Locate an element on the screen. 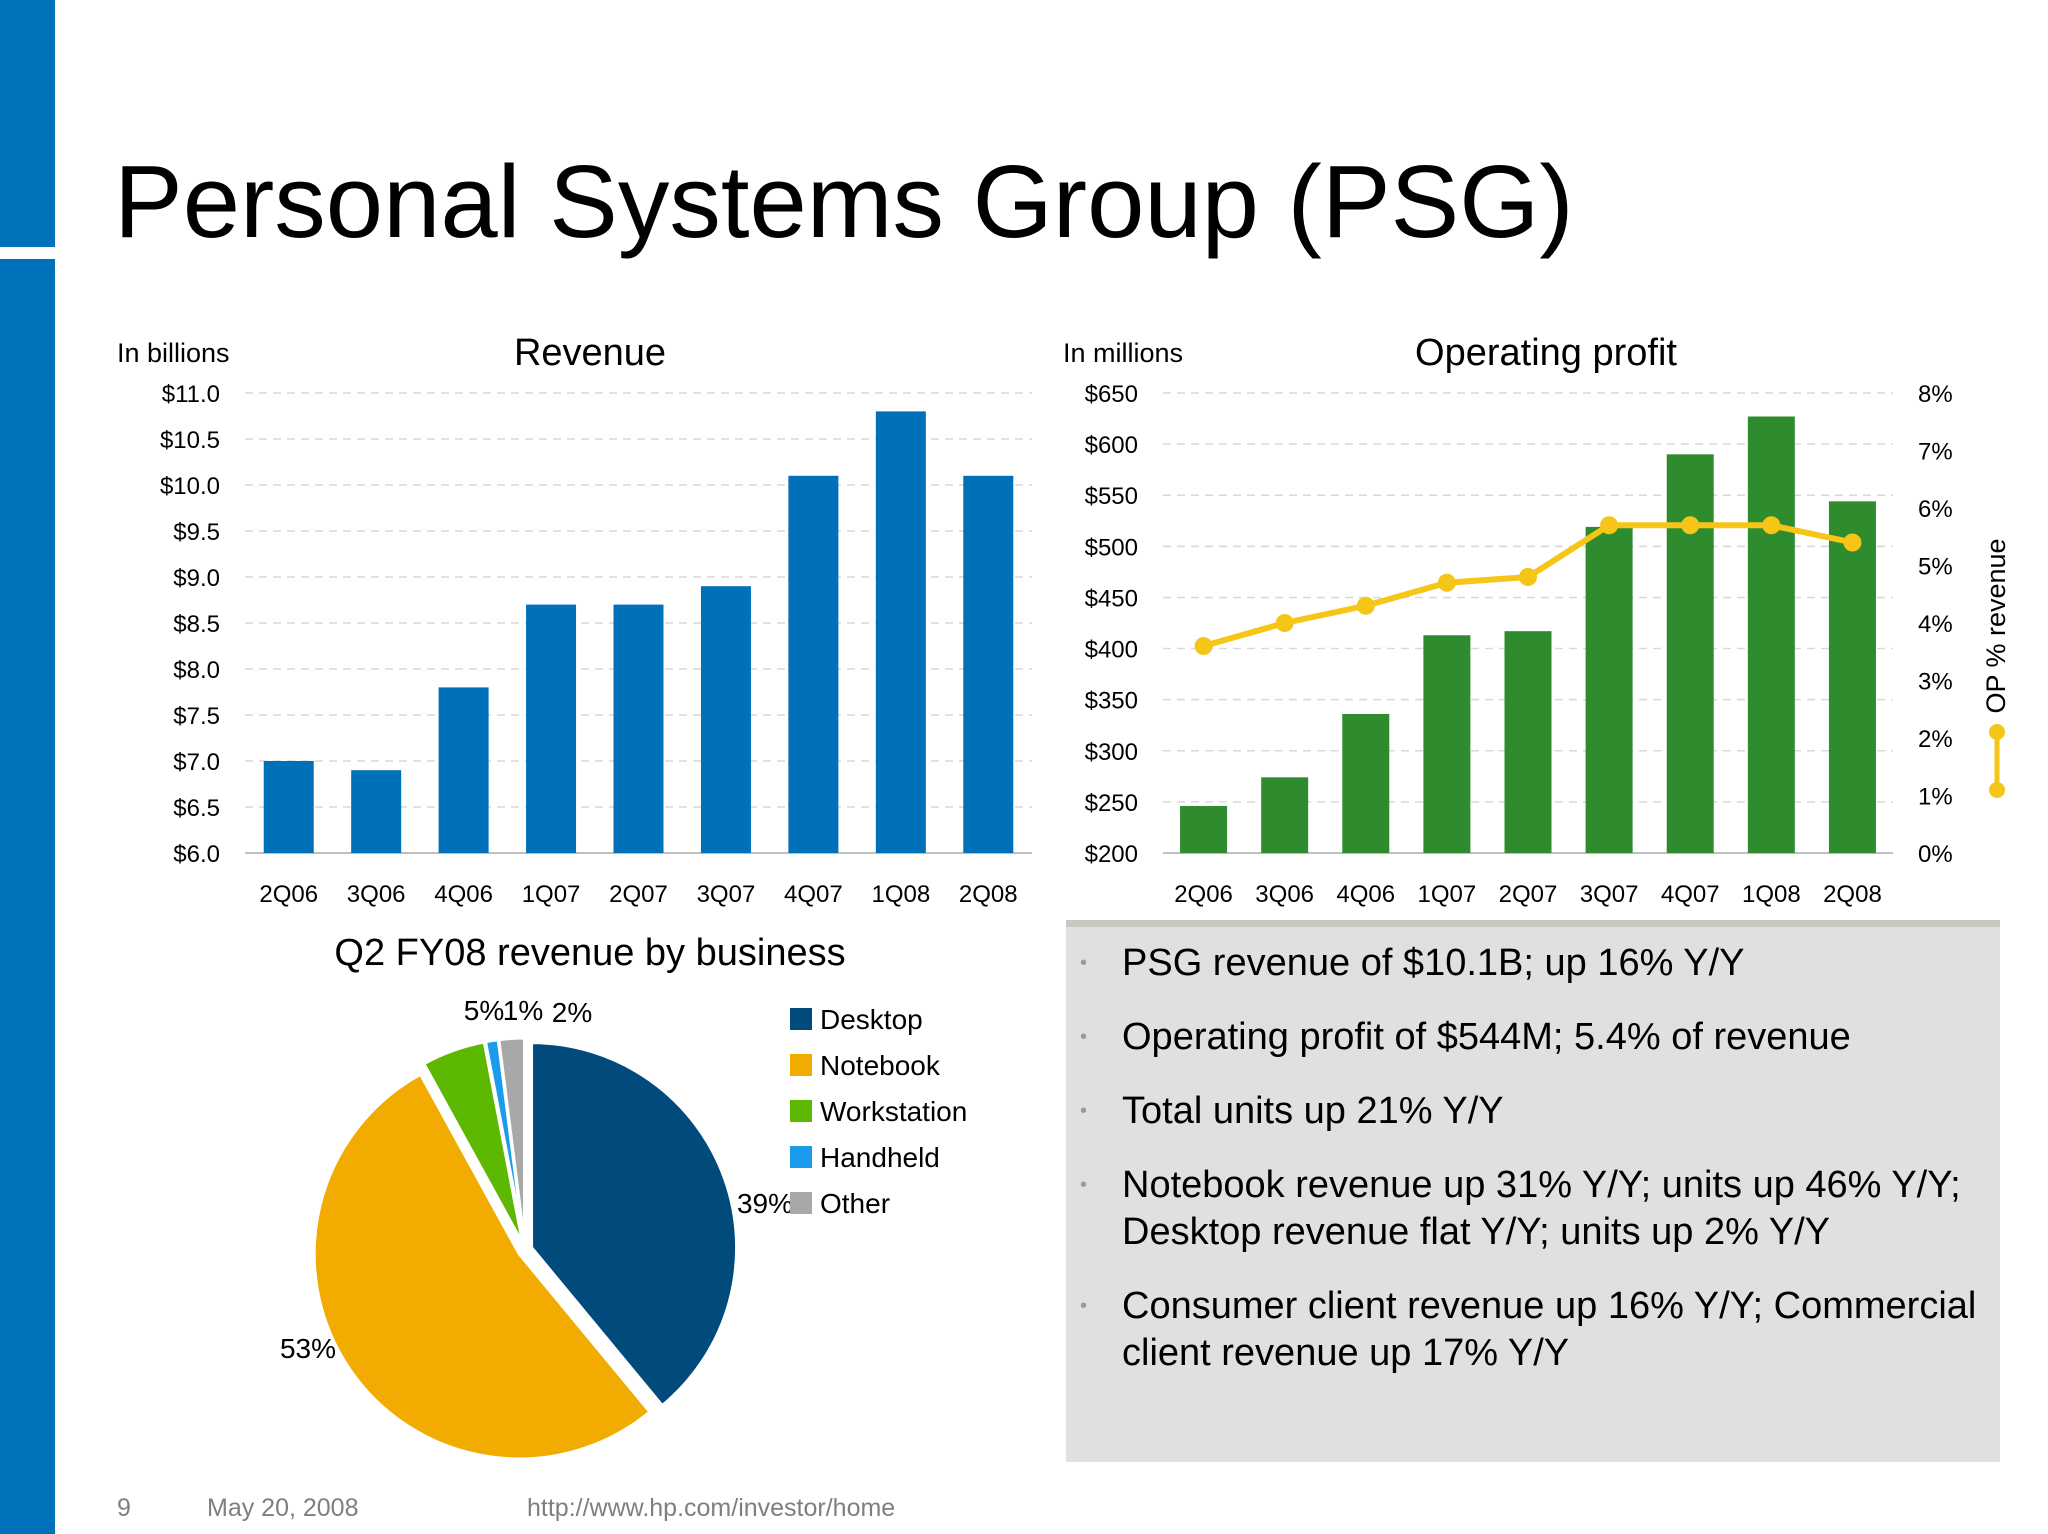 The image size is (2048, 1534). bullet-item: • Total units up 21% Y/Y is located at coordinates (1540, 1111).